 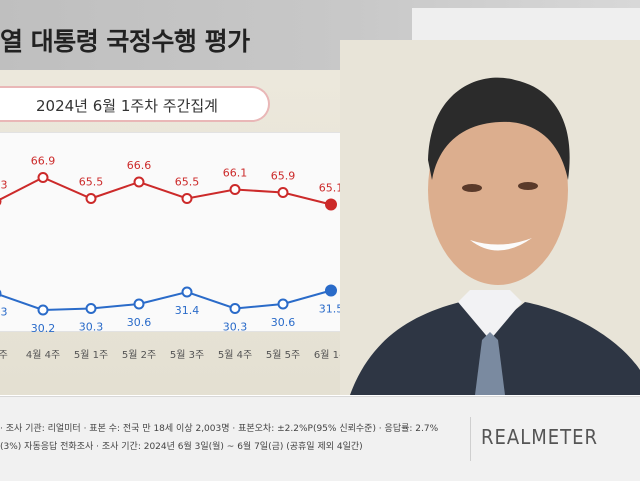 What do you see at coordinates (127, 106) in the screenshot?
I see `period-label: 2024년 6월 1주차 주간집계` at bounding box center [127, 106].